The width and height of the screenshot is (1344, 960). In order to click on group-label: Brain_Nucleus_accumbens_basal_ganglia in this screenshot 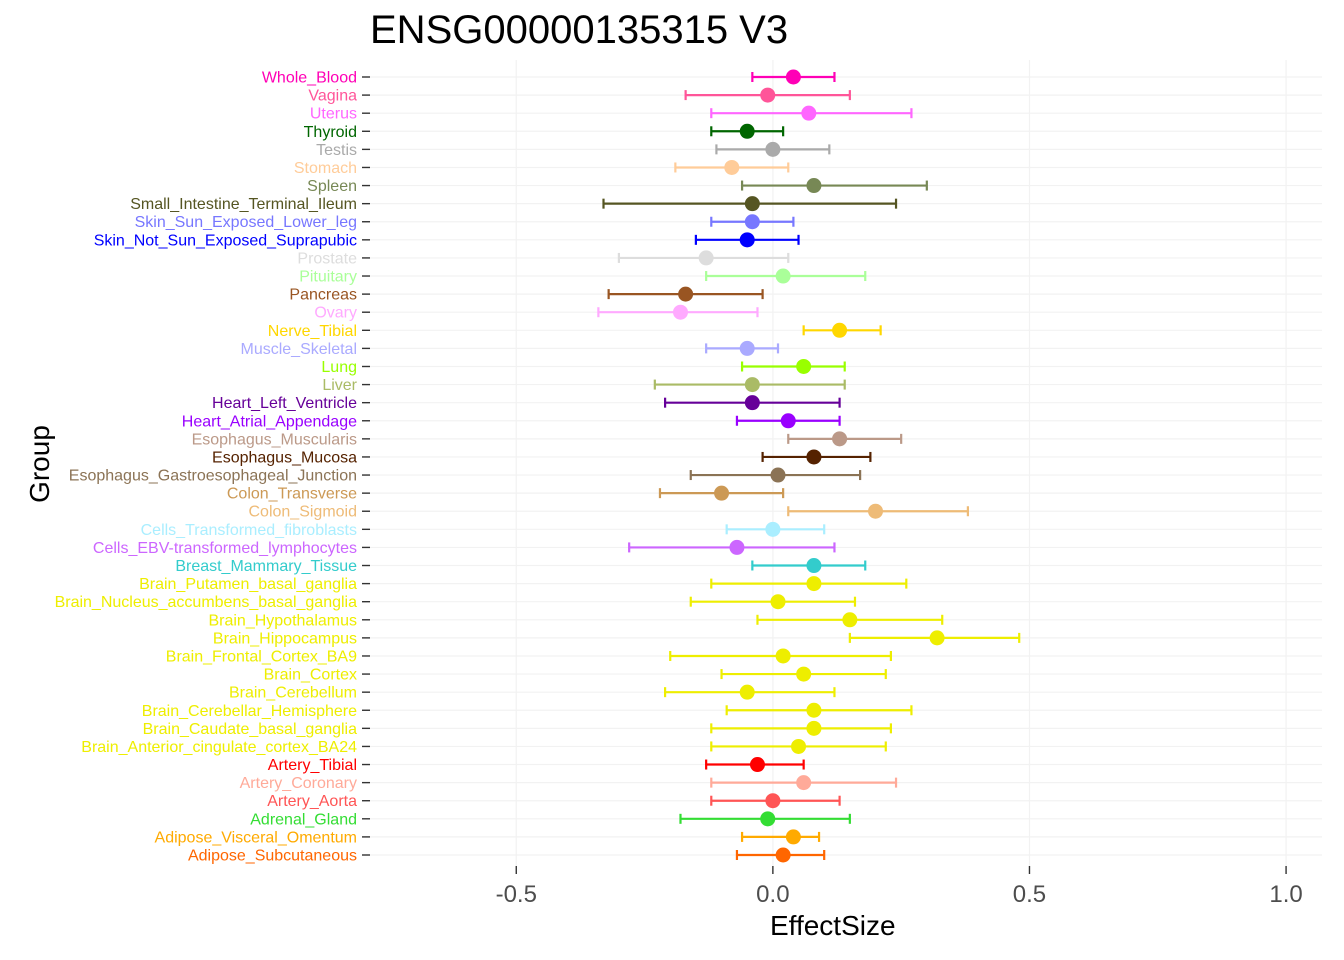, I will do `click(206, 602)`.